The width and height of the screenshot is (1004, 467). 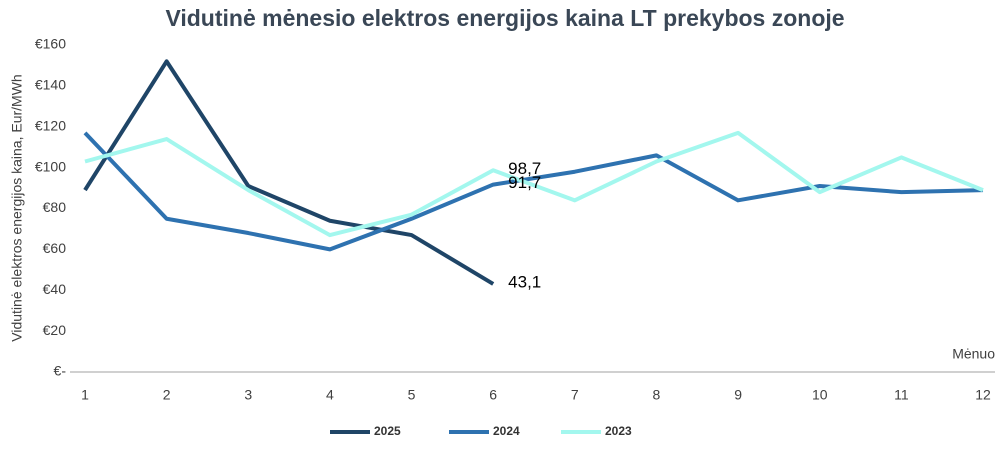 What do you see at coordinates (901, 395) in the screenshot?
I see `x-tick-label: 11` at bounding box center [901, 395].